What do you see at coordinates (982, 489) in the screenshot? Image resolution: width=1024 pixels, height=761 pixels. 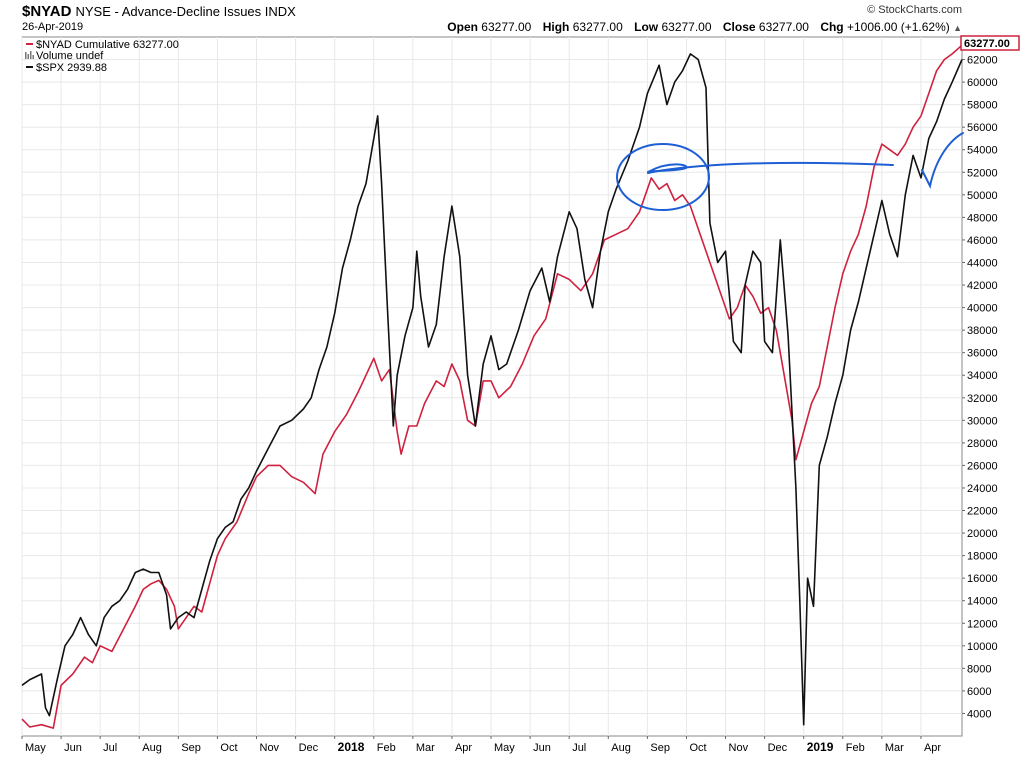 I see `y-tick-label: 24000` at bounding box center [982, 489].